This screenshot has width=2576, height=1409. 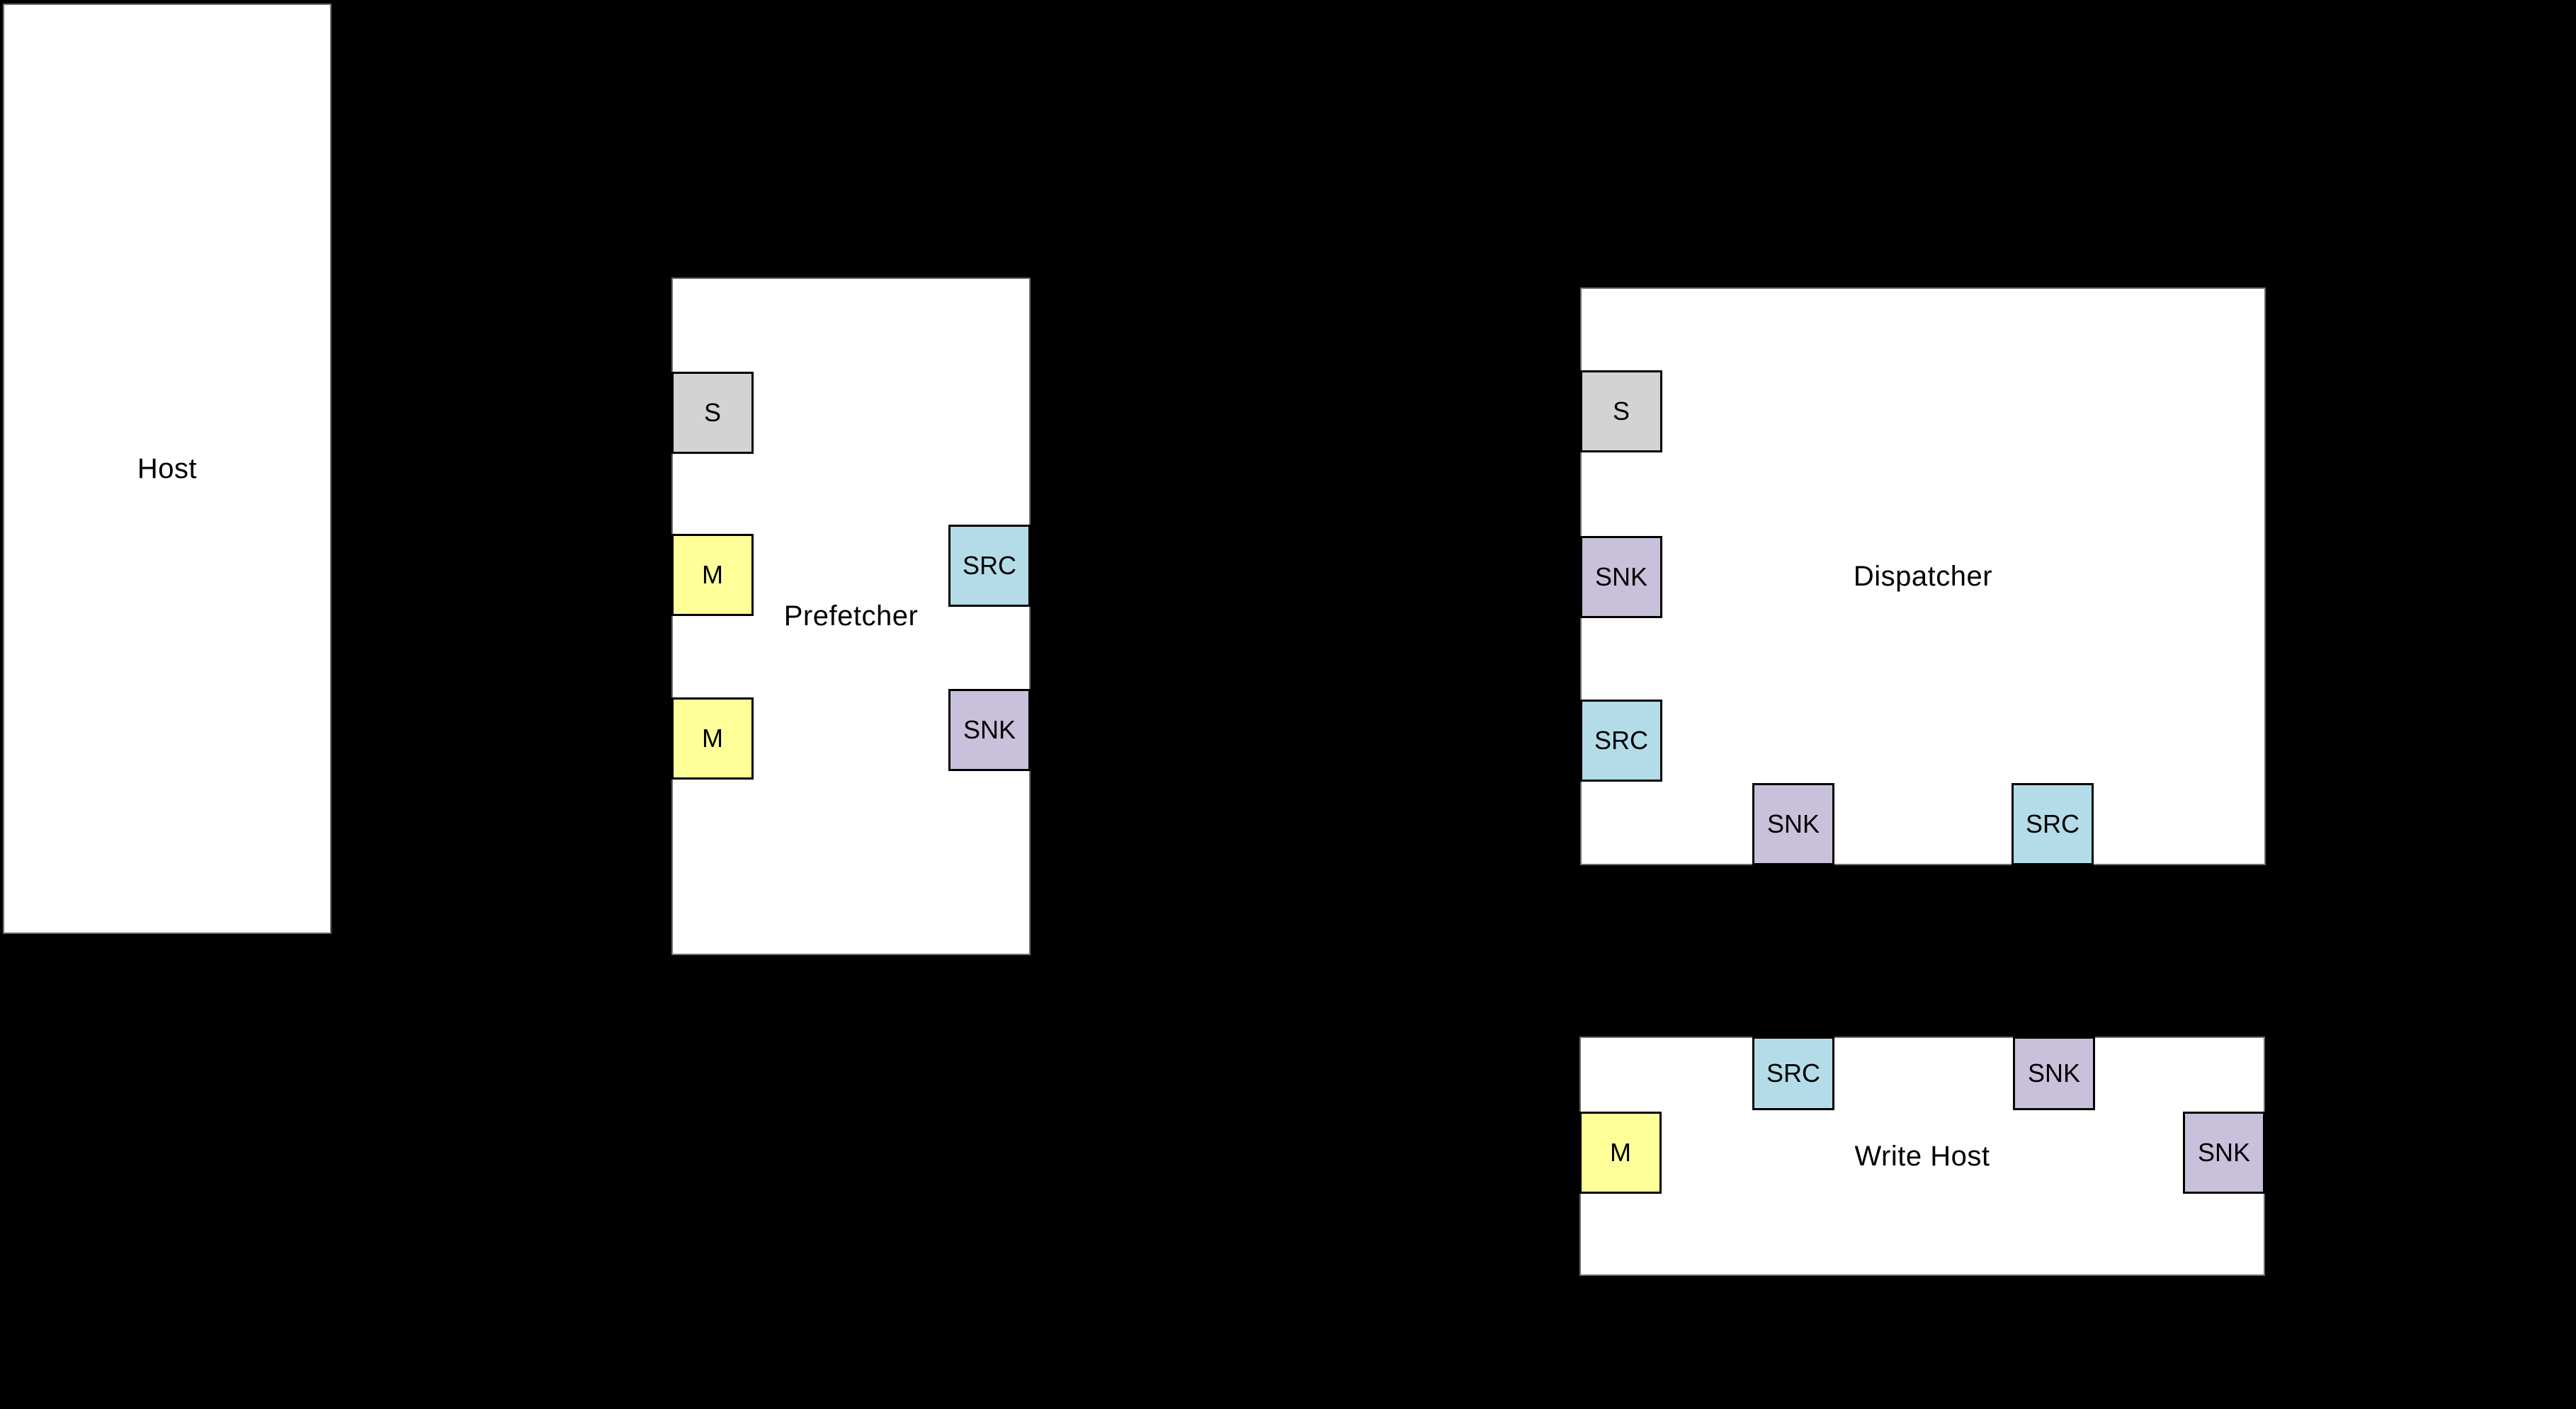 I want to click on block-prefetcher-label: Prefetcher, so click(x=851, y=616).